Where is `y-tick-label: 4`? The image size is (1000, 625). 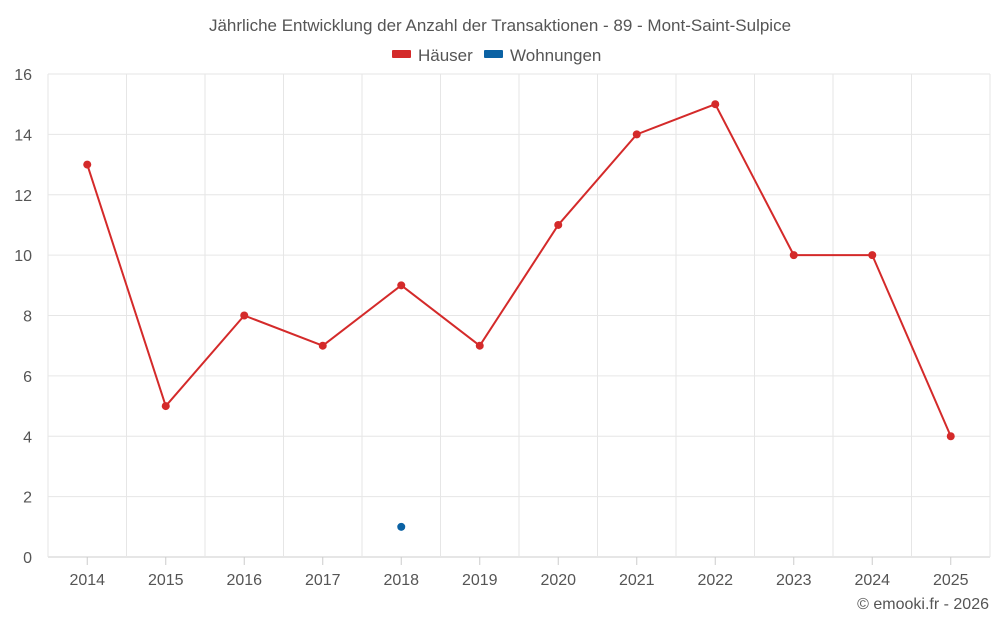
y-tick-label: 4 is located at coordinates (27, 437).